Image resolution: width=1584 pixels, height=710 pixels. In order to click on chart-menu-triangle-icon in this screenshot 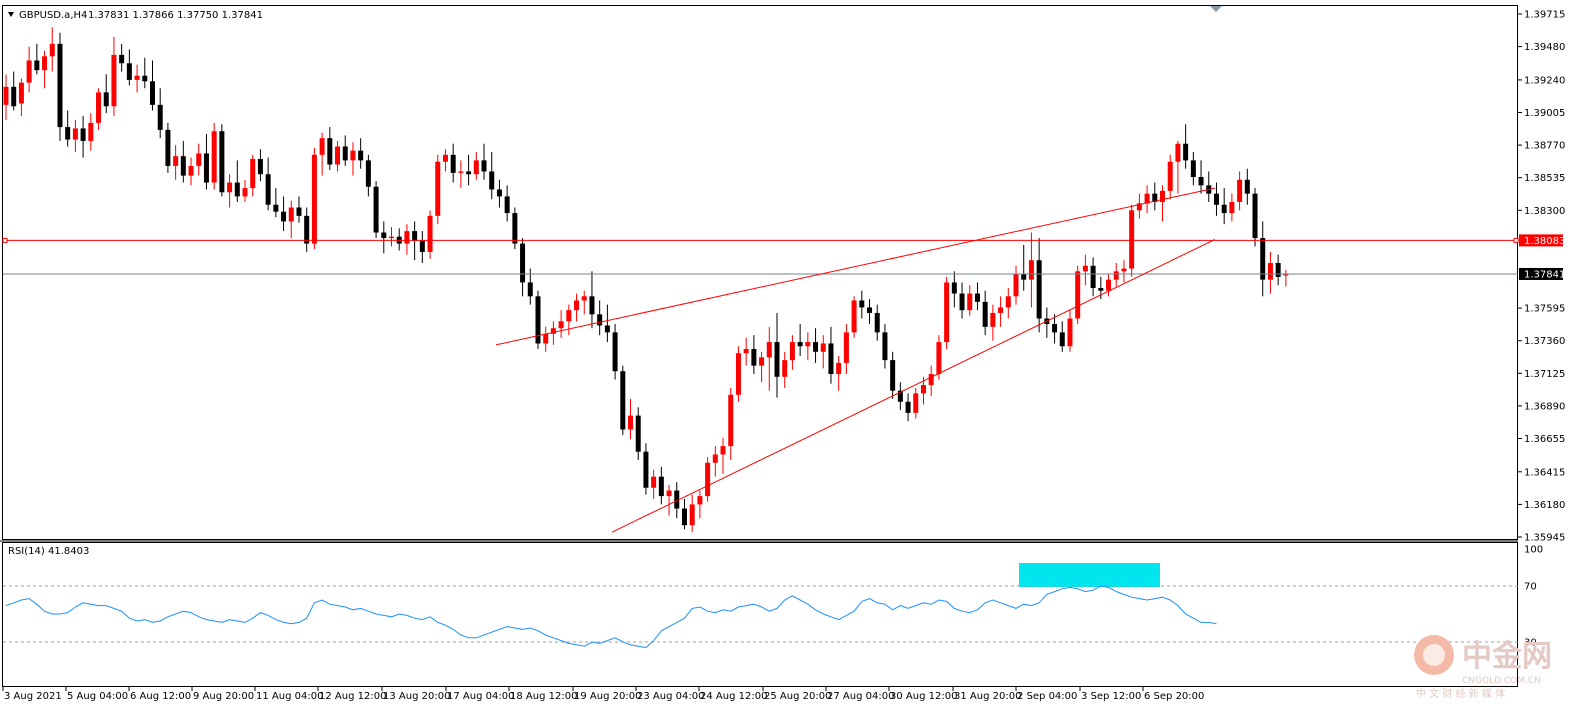, I will do `click(11, 14)`.